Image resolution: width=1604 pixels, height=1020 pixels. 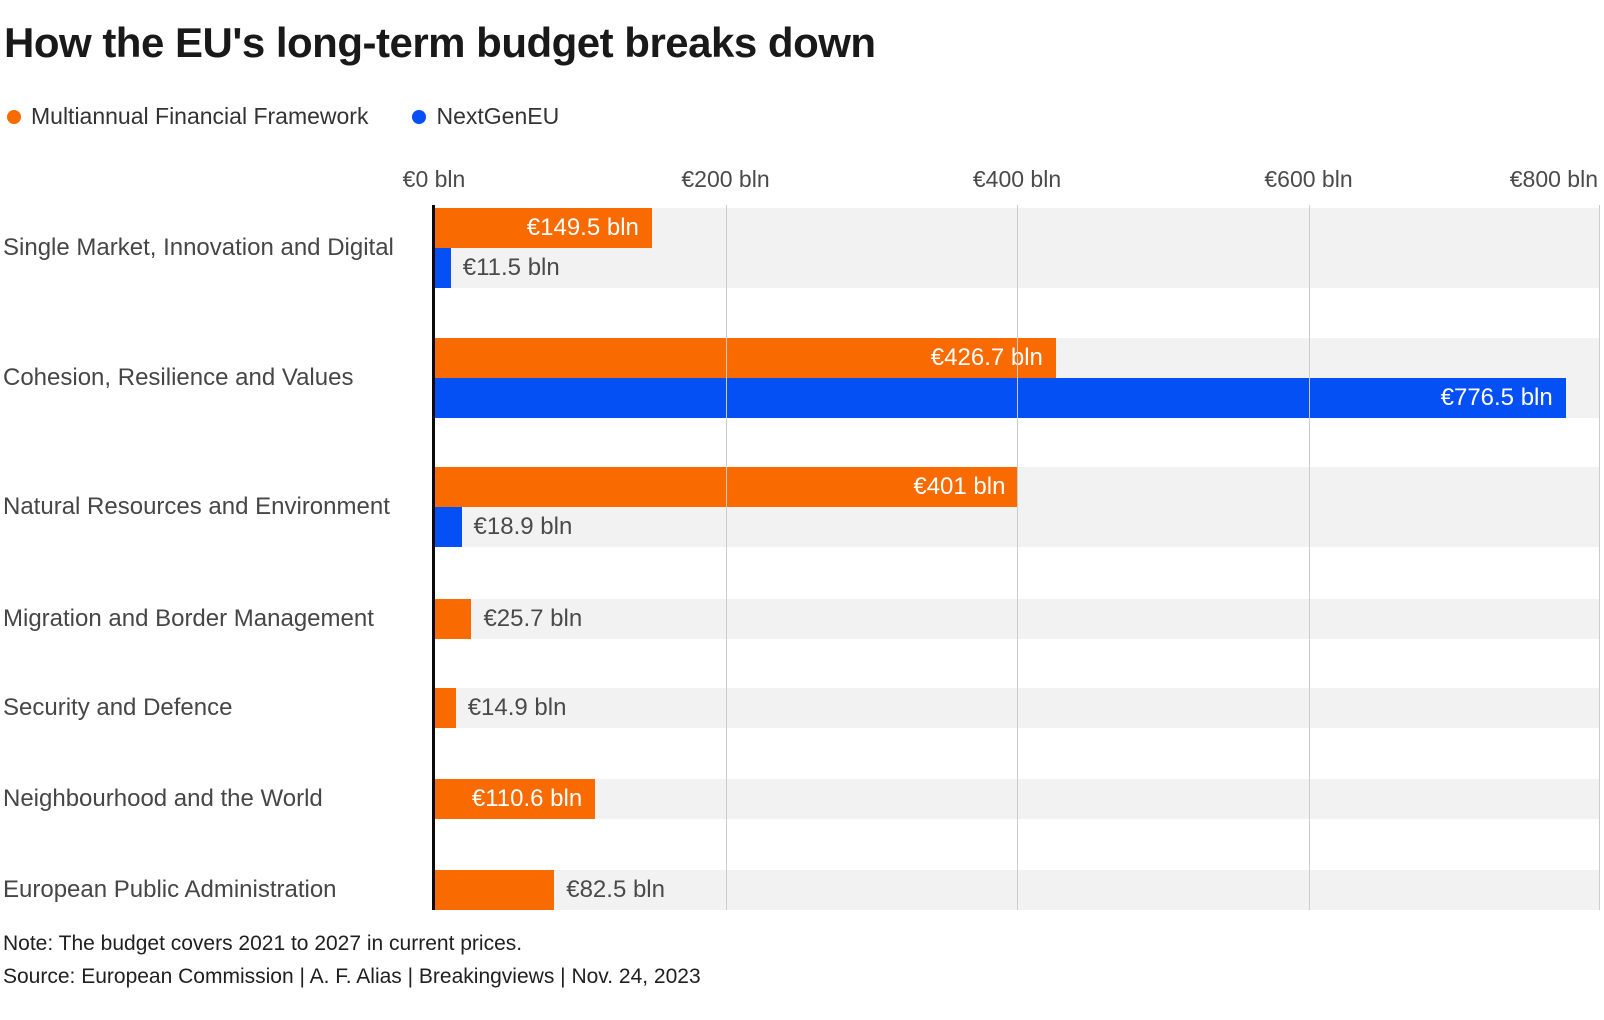 What do you see at coordinates (498, 116) in the screenshot?
I see `legend-label-nextgeneu: NextGenEU` at bounding box center [498, 116].